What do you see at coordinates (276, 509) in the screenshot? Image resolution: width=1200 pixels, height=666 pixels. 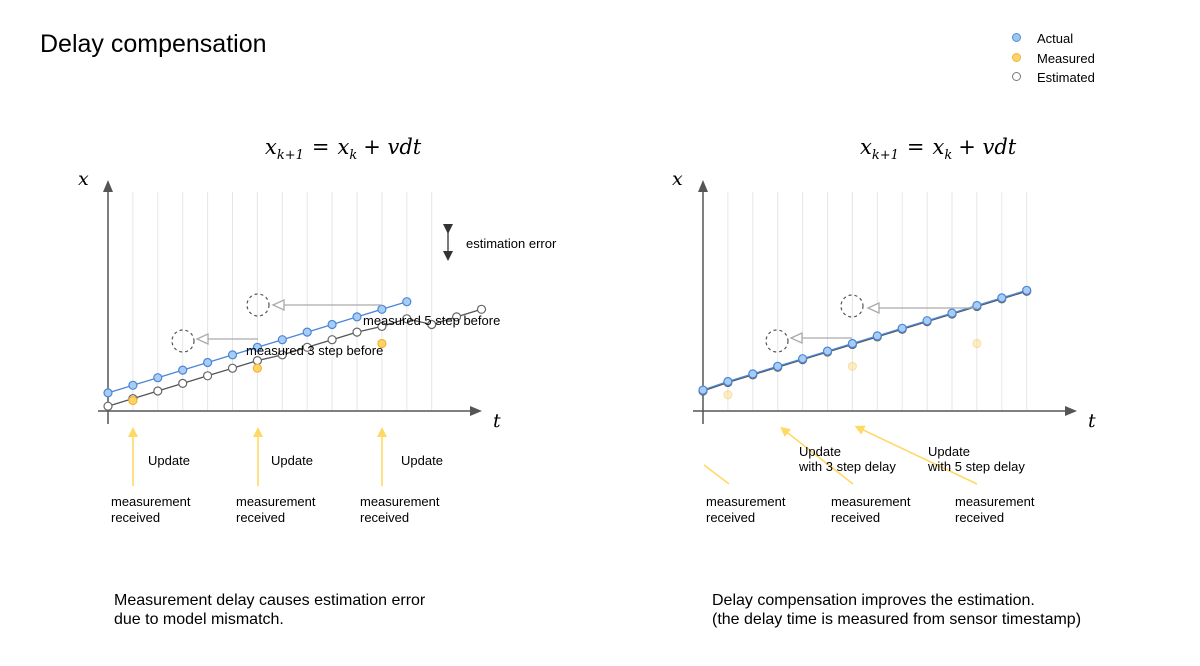 I see `left-received-label-2: measurement received` at bounding box center [276, 509].